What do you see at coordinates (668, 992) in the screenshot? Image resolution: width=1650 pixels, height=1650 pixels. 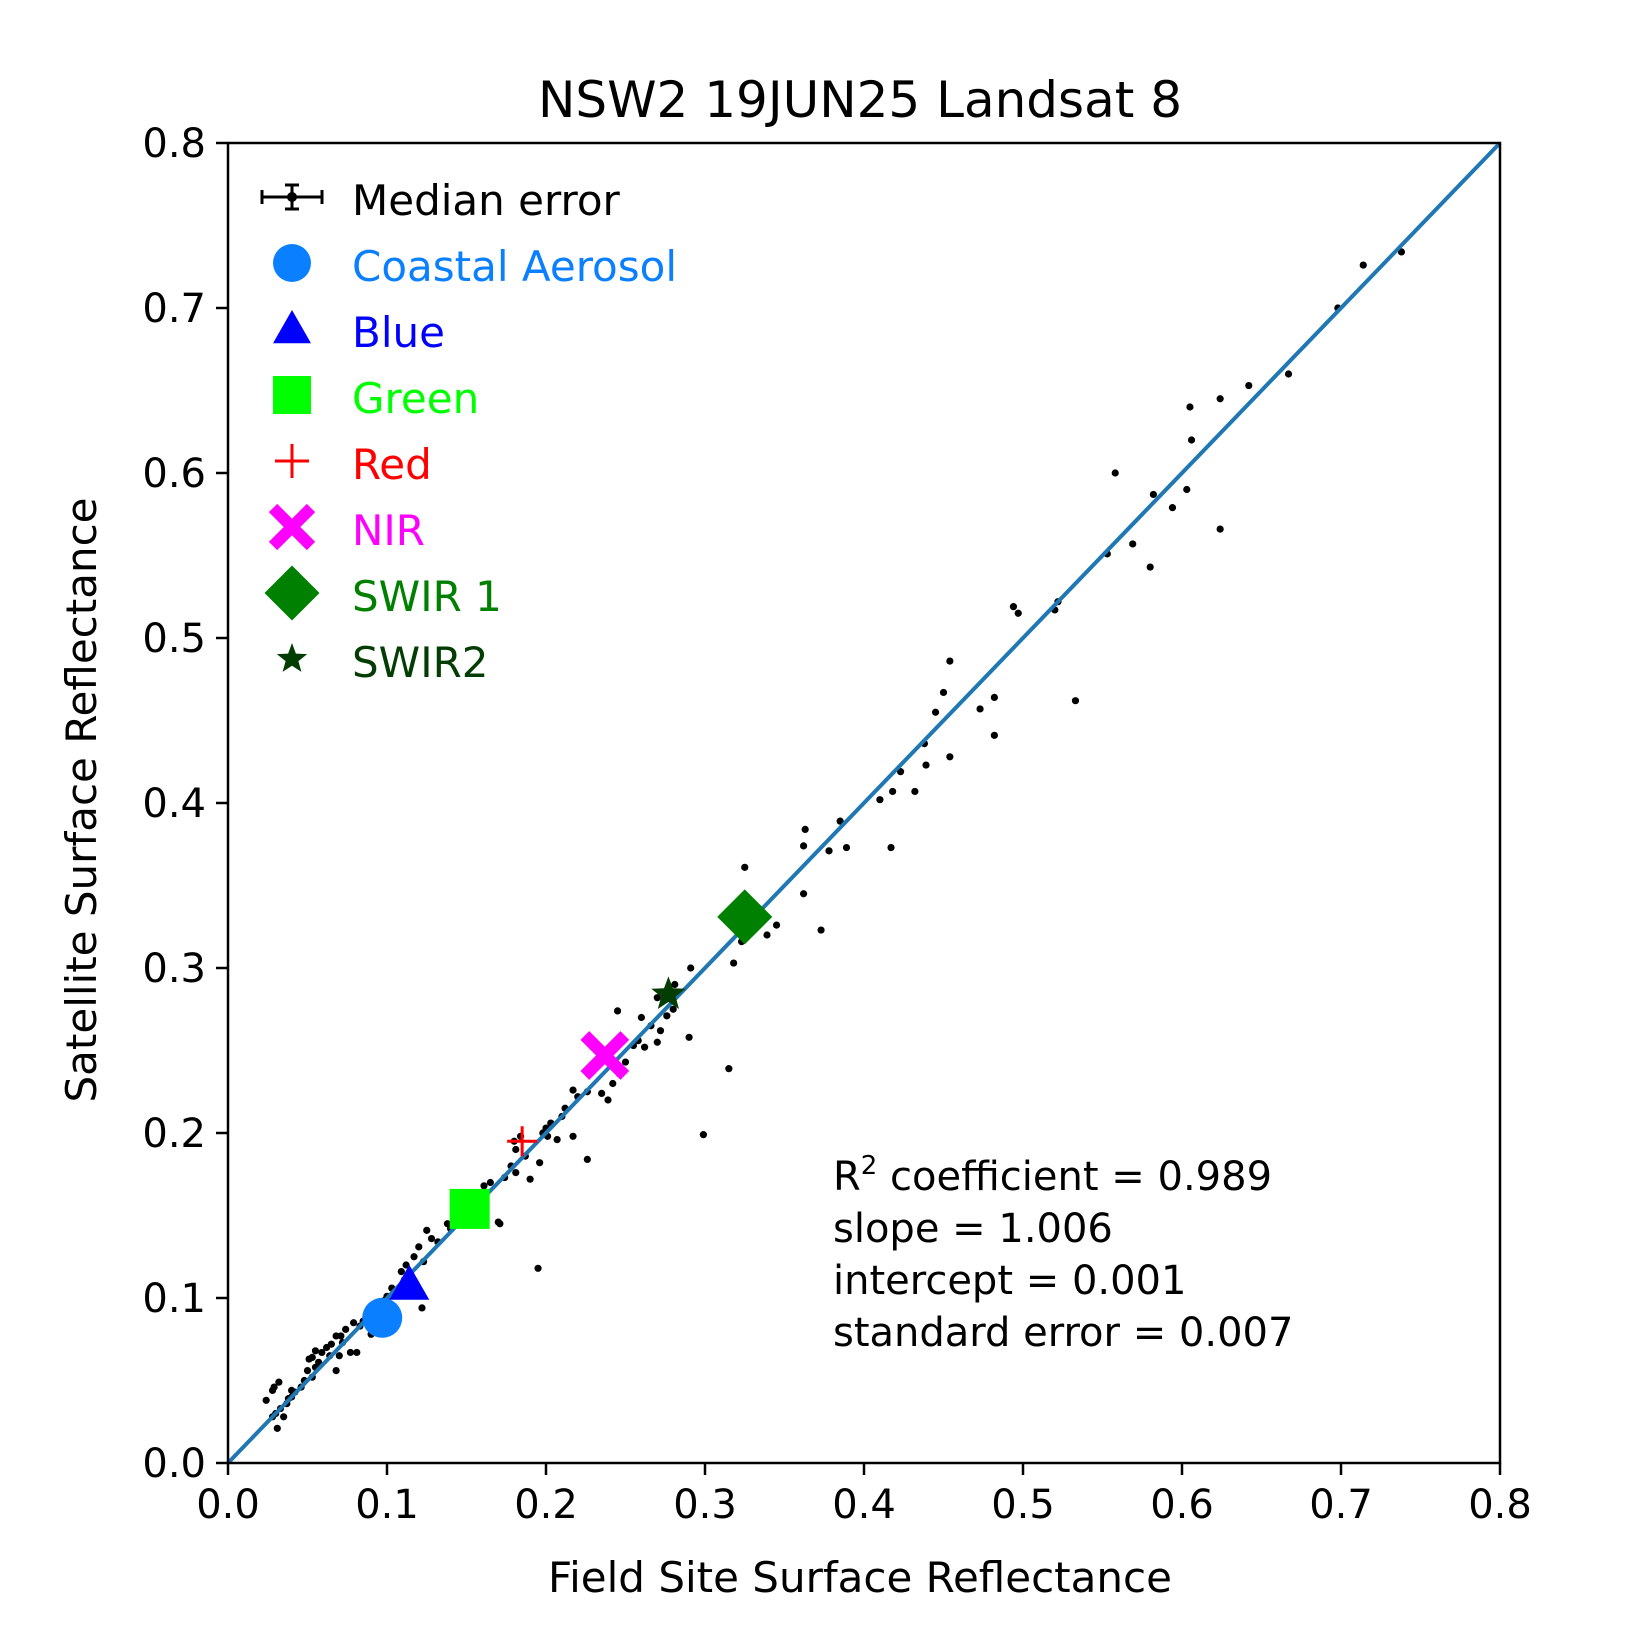 I see `median-marker-swir2` at bounding box center [668, 992].